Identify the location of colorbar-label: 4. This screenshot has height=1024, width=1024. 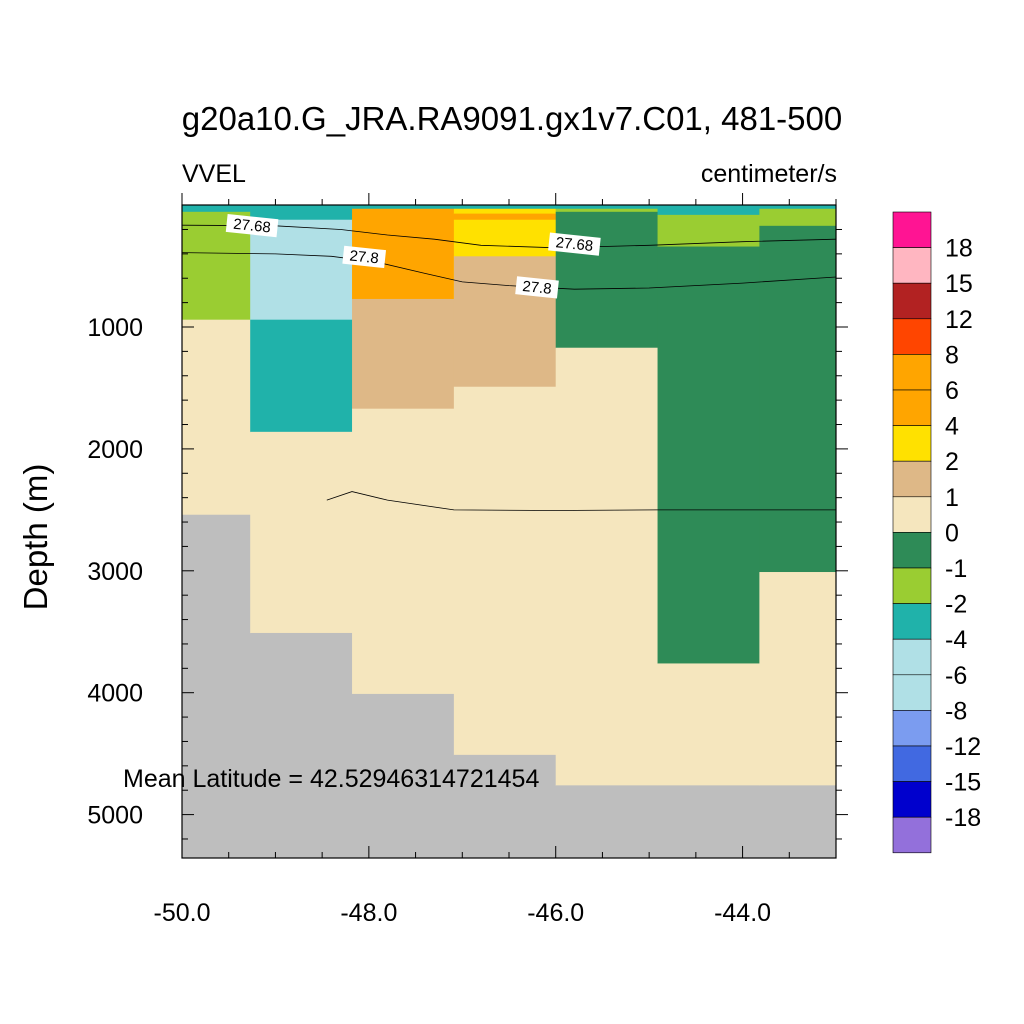
(952, 427).